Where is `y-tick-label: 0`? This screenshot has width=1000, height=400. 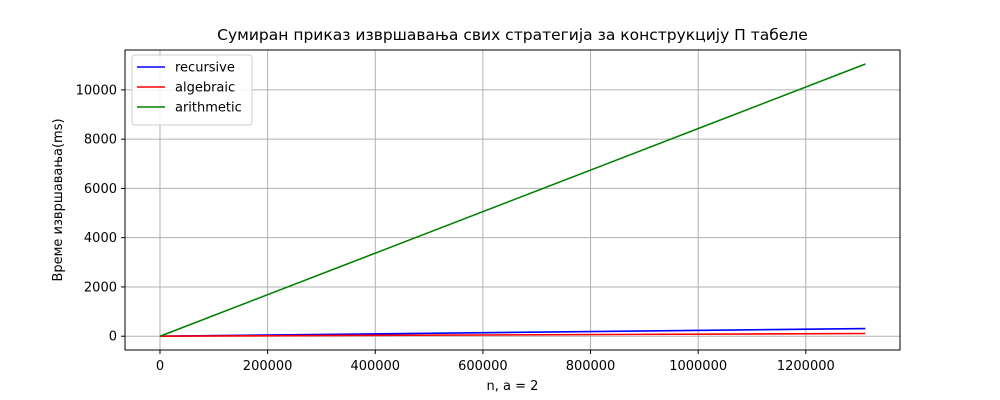 y-tick-label: 0 is located at coordinates (113, 337).